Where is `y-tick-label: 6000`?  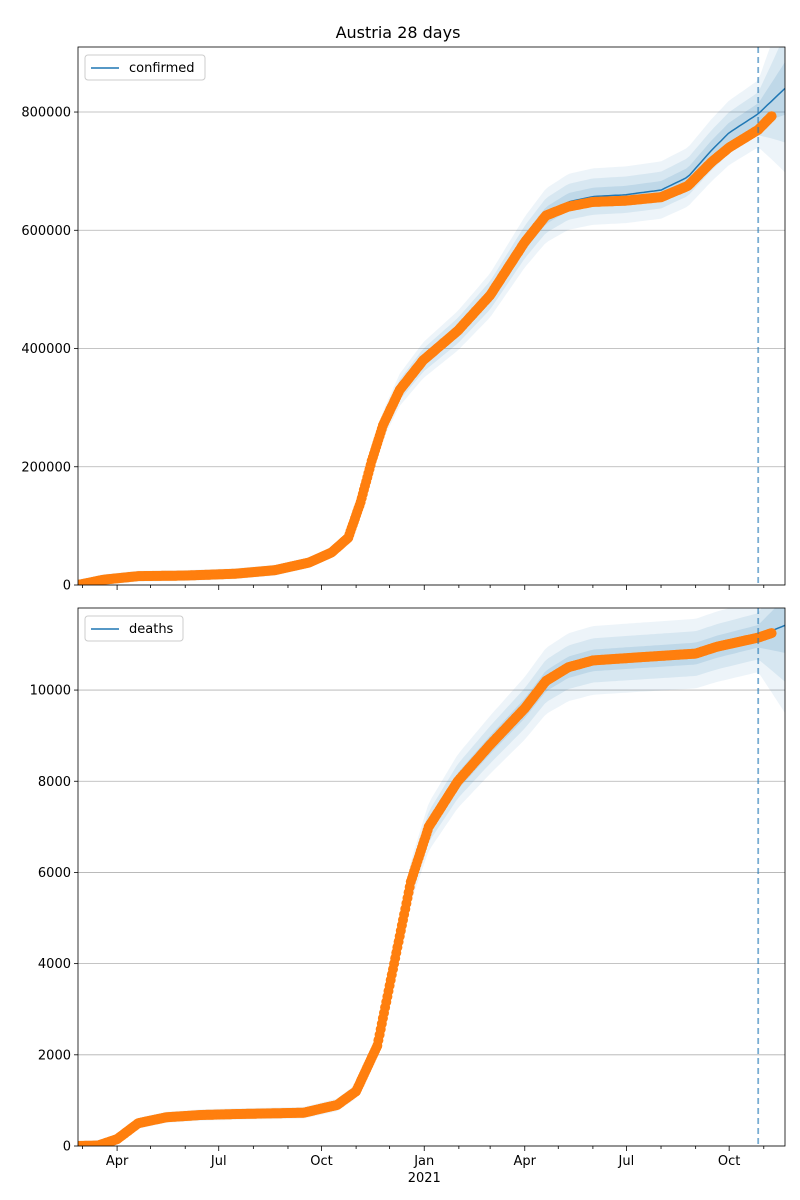
y-tick-label: 6000 is located at coordinates (54, 873).